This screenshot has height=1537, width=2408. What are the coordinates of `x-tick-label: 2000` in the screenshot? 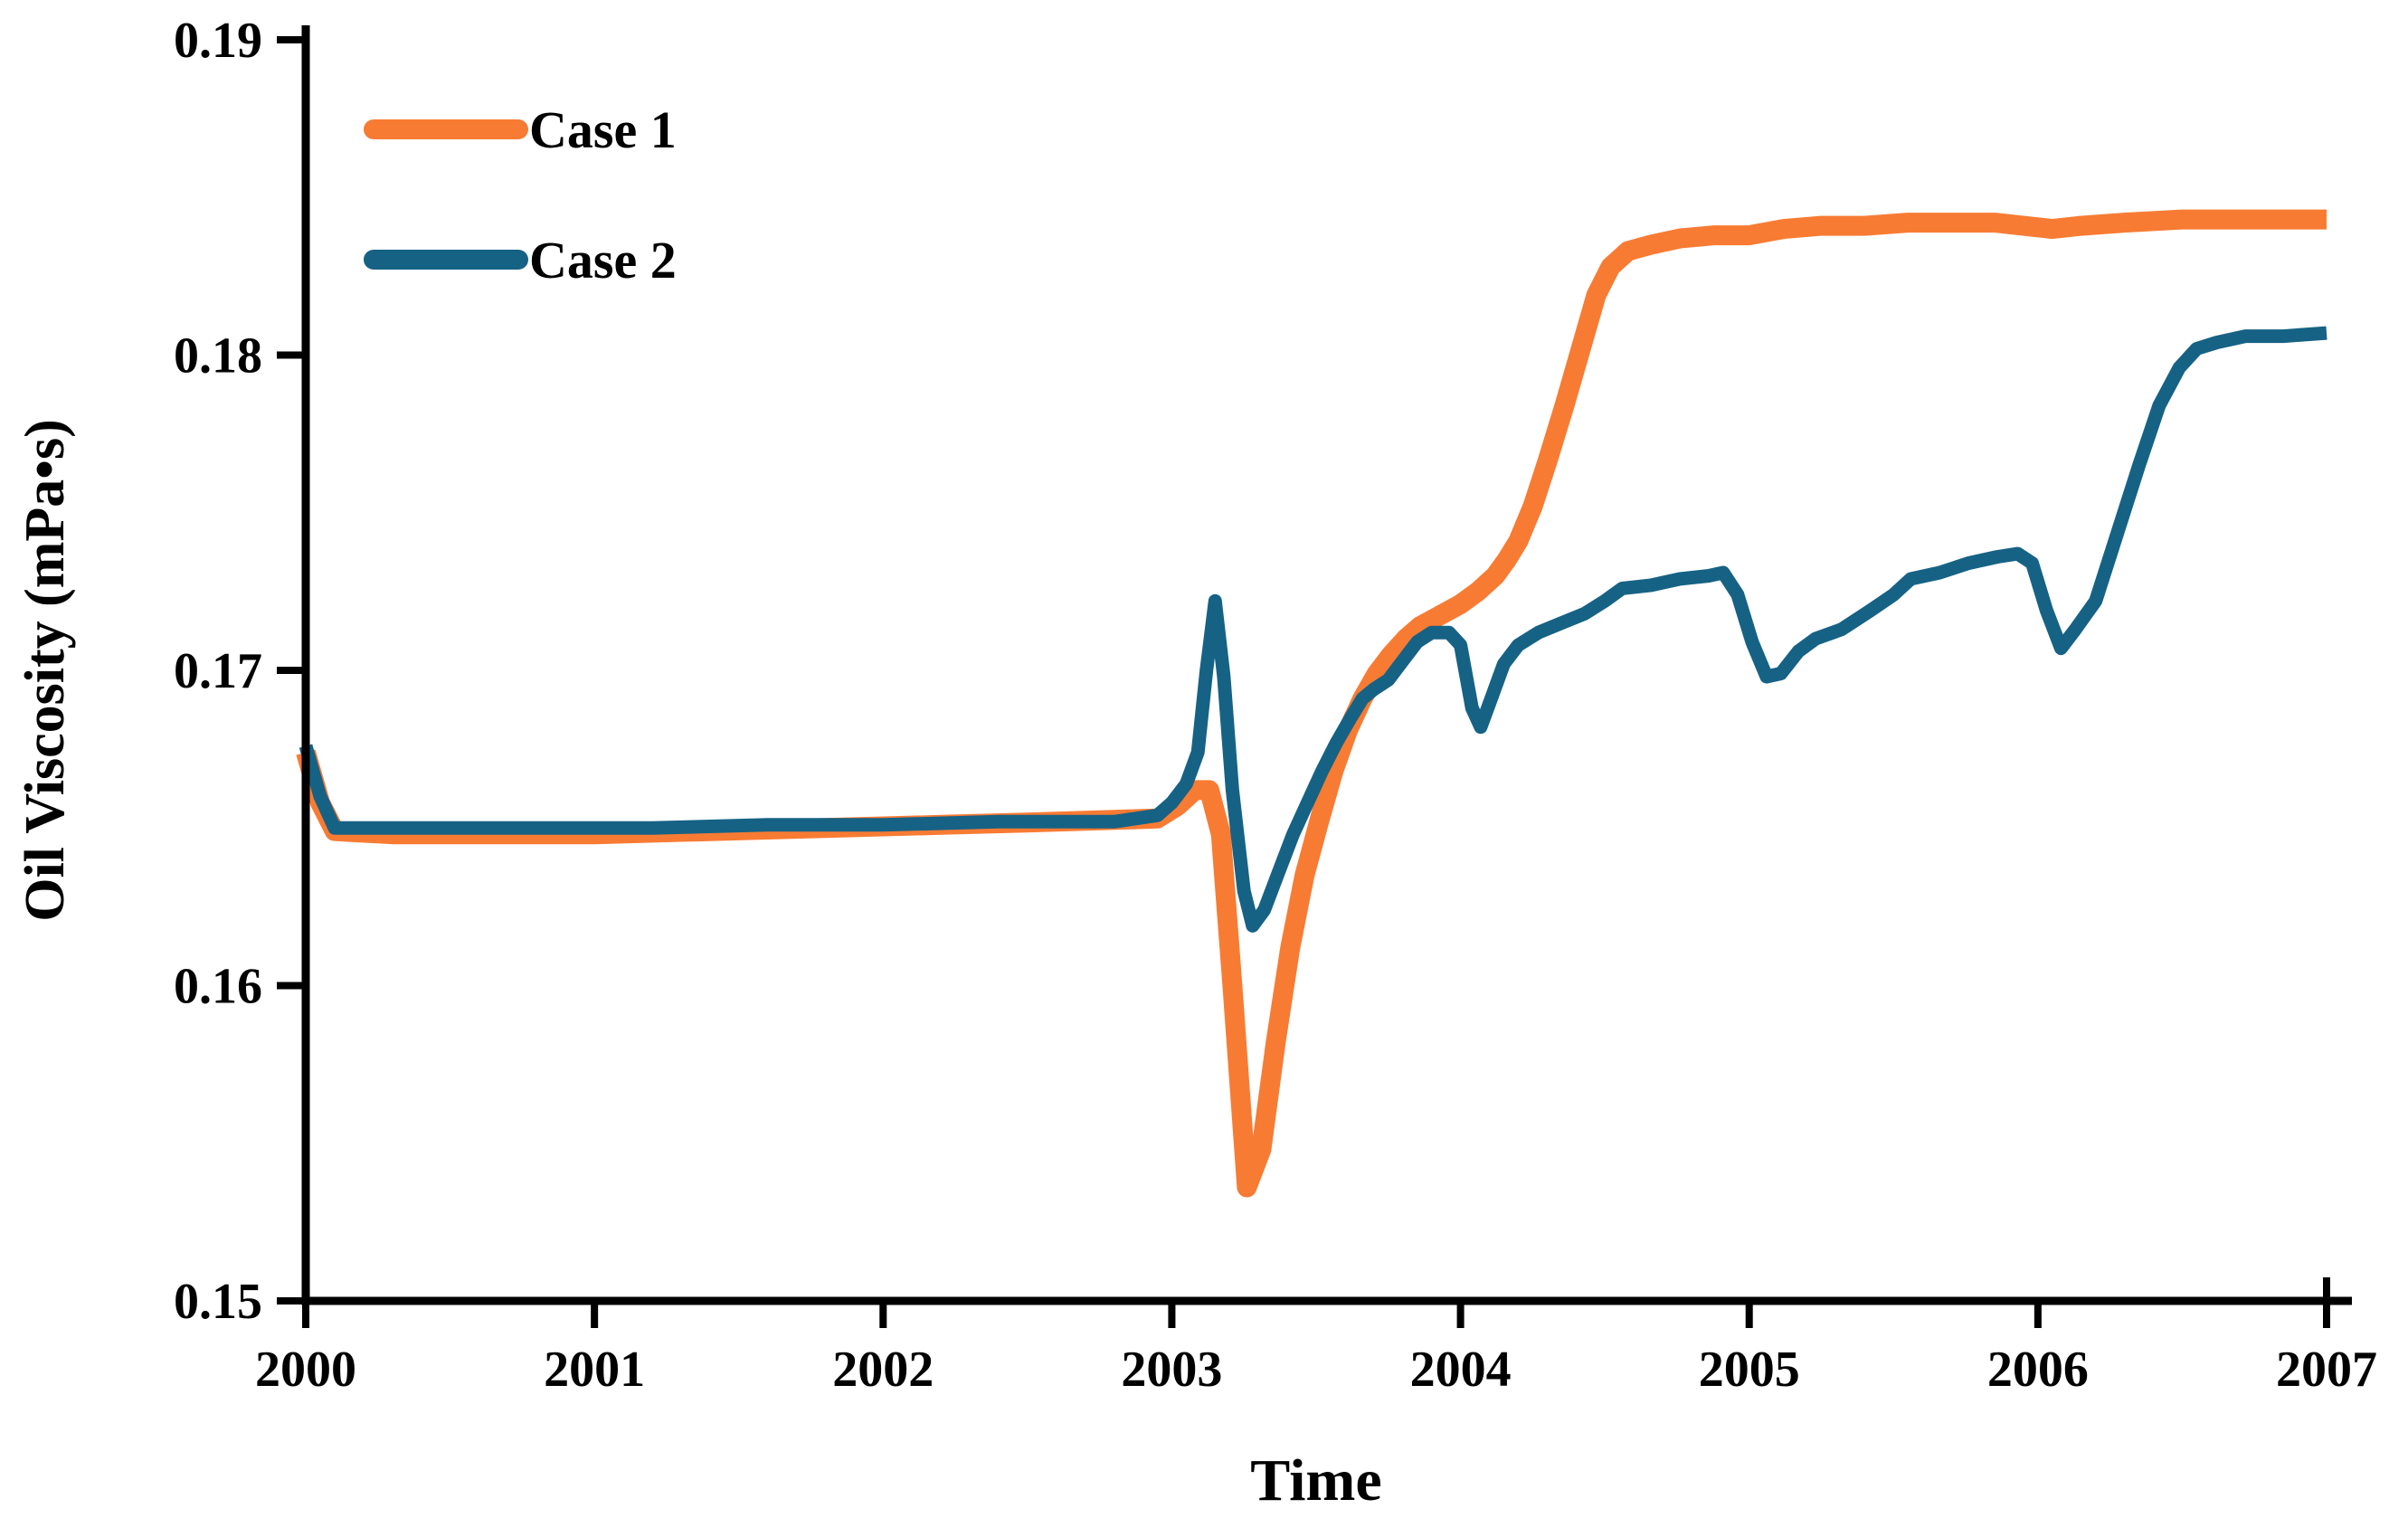 It's located at (305, 1370).